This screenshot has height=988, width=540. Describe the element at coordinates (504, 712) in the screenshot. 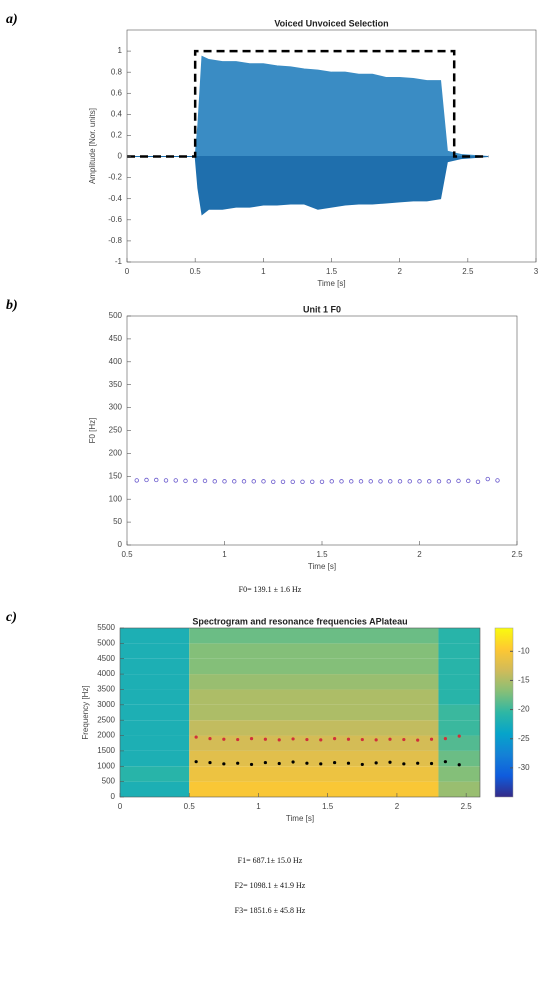

I see `colorbar` at that location.